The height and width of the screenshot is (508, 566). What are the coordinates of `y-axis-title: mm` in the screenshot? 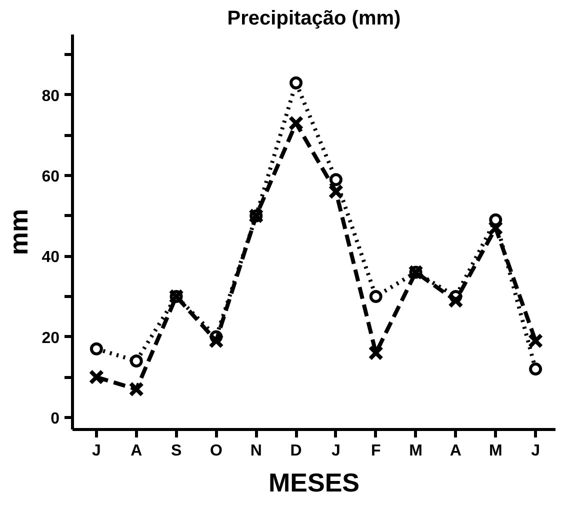 It's located at (19, 232).